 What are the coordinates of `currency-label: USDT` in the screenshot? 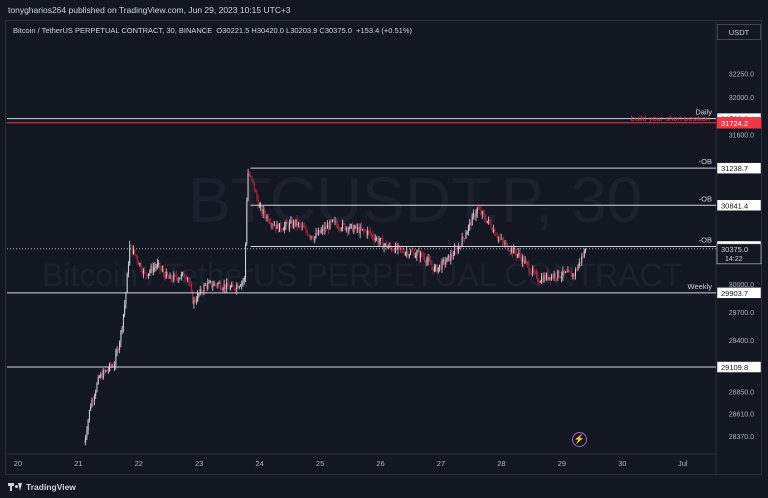 It's located at (739, 32).